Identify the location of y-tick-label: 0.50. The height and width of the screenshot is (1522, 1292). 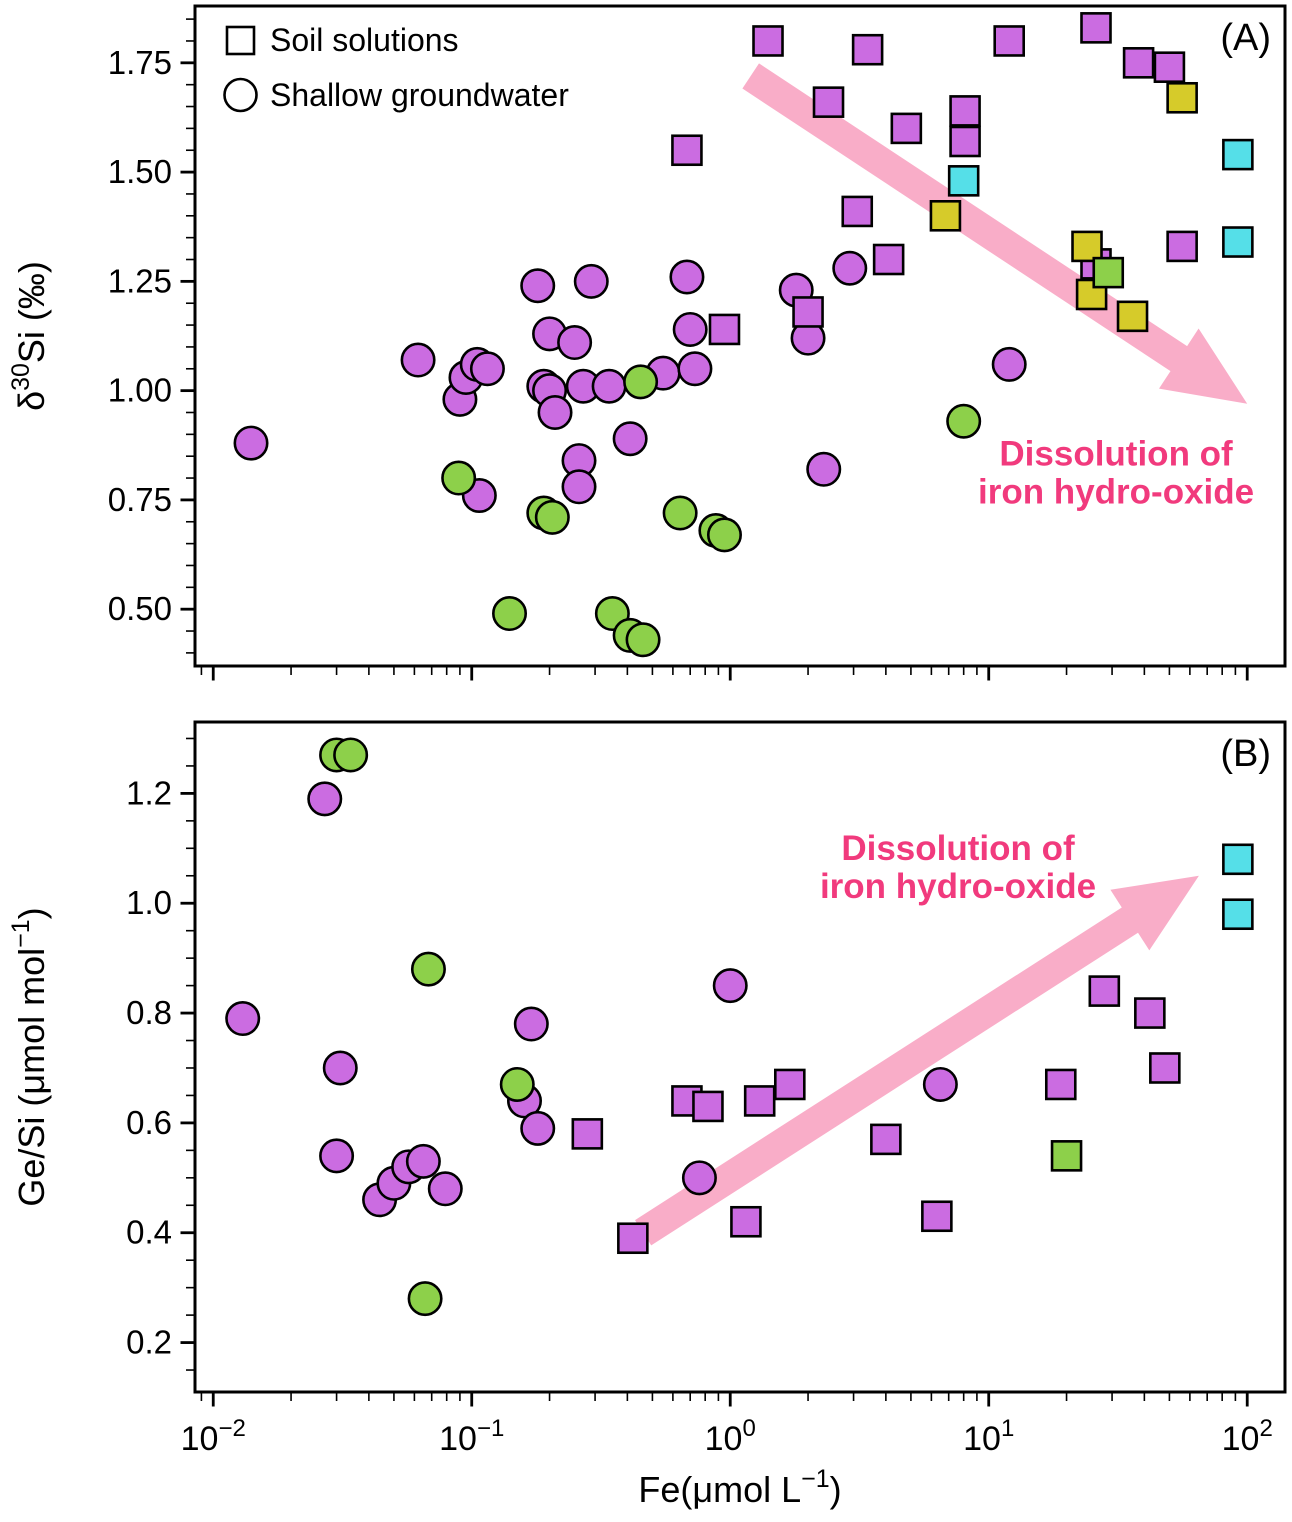
(140, 608).